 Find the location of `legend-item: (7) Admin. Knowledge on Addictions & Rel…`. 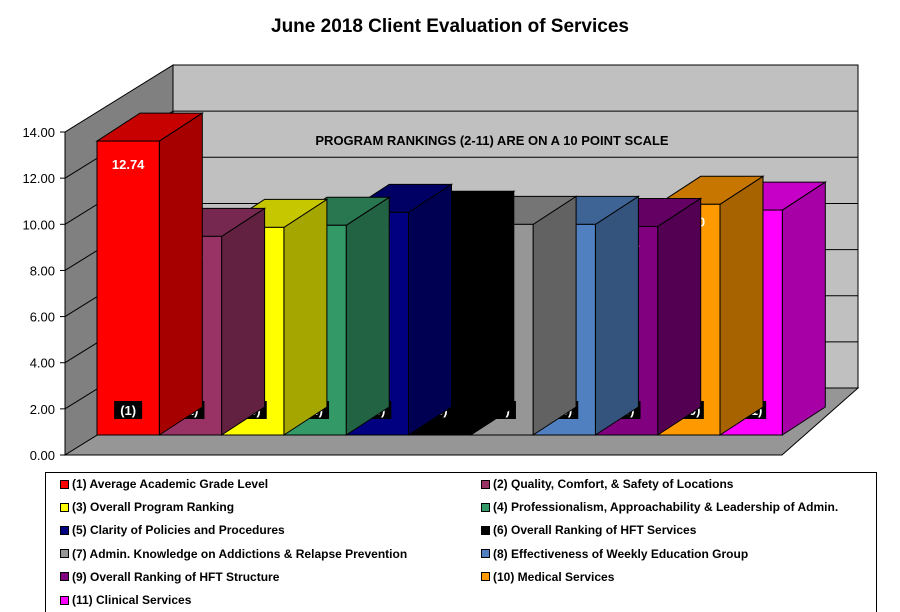

legend-item: (7) Admin. Knowledge on Addictions & Rel… is located at coordinates (233, 554).